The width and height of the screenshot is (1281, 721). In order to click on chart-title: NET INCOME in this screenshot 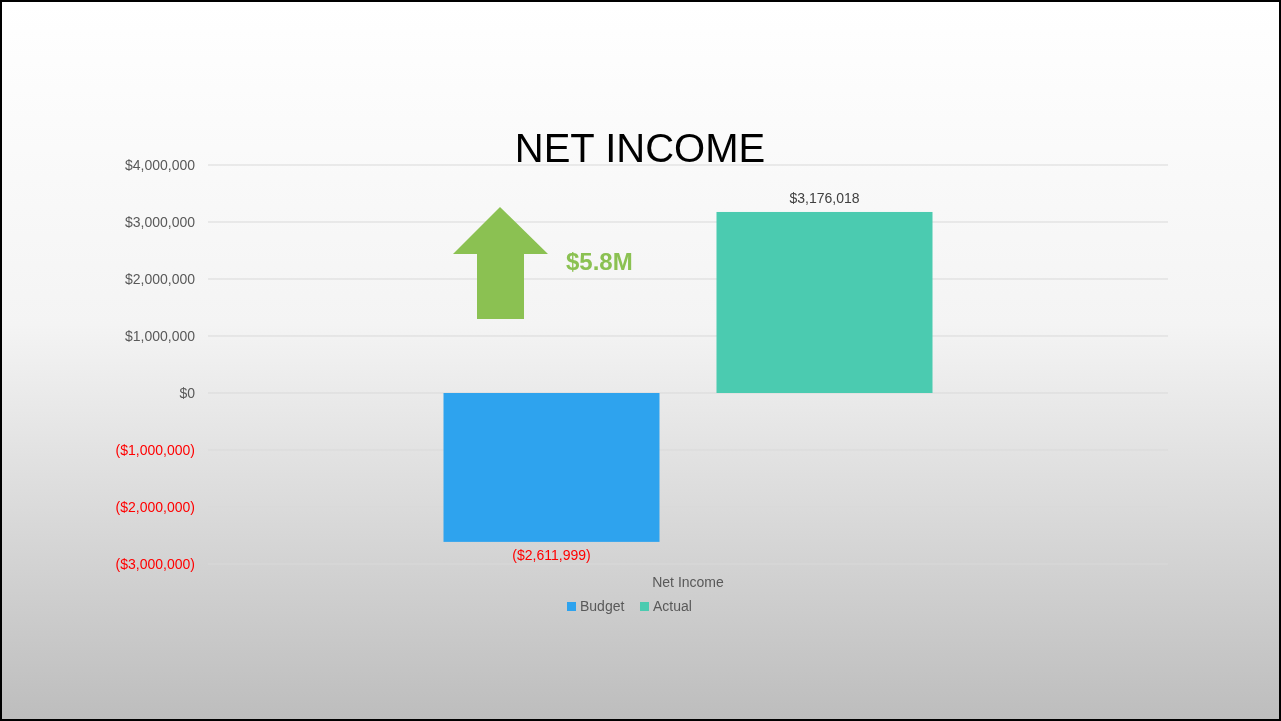, I will do `click(640, 148)`.